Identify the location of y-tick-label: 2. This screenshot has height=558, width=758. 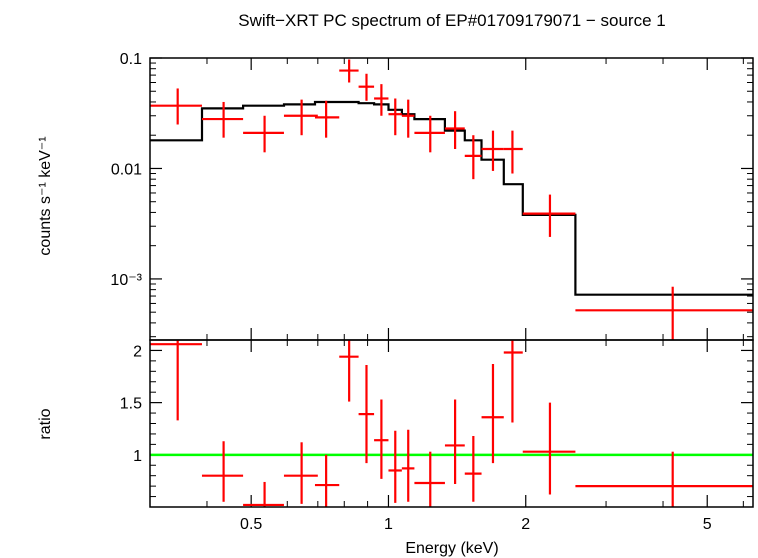
(137, 351).